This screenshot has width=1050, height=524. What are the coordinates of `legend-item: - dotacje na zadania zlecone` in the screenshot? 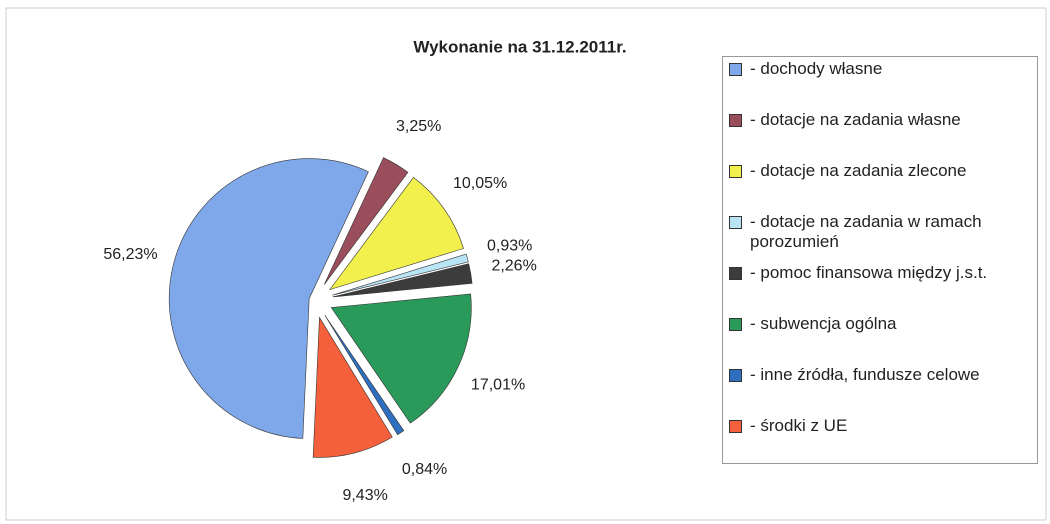 It's located at (880, 186).